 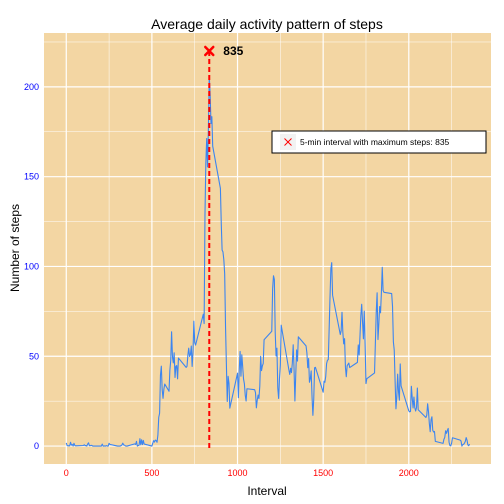 What do you see at coordinates (15, 248) in the screenshot?
I see `y-axis-label: Number of steps` at bounding box center [15, 248].